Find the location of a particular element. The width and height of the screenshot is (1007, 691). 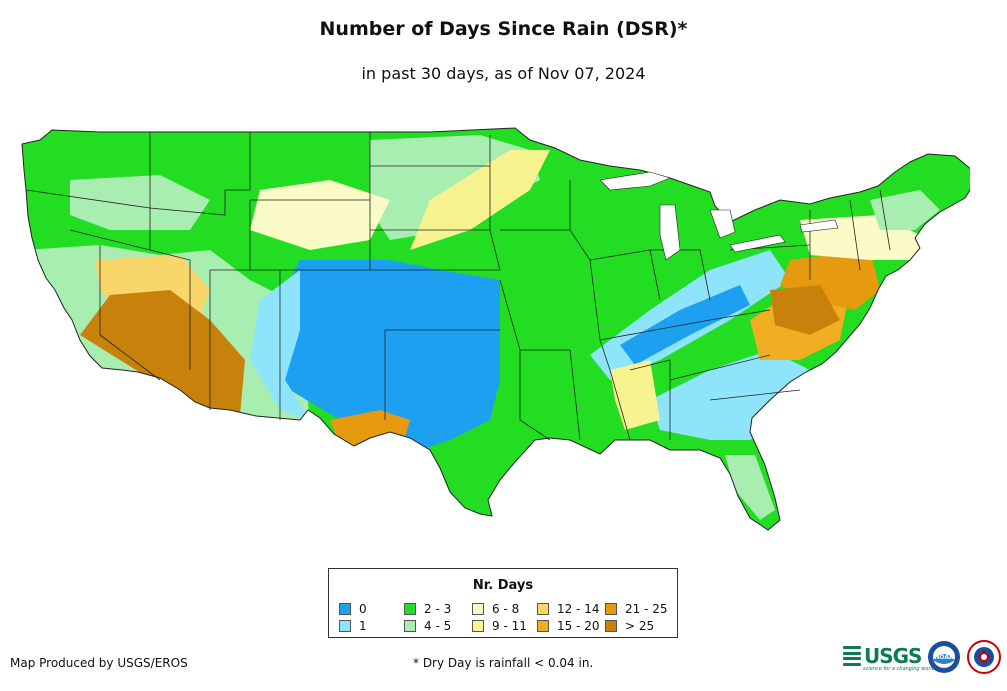

usgs-wave-icon is located at coordinates (852, 656).